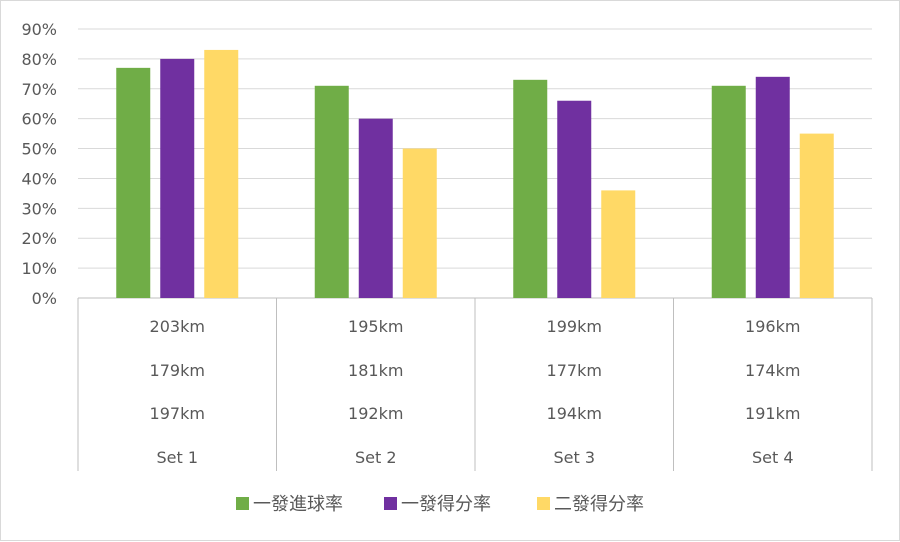 Image resolution: width=900 pixels, height=542 pixels. I want to click on category-label: Set 2, so click(376, 457).